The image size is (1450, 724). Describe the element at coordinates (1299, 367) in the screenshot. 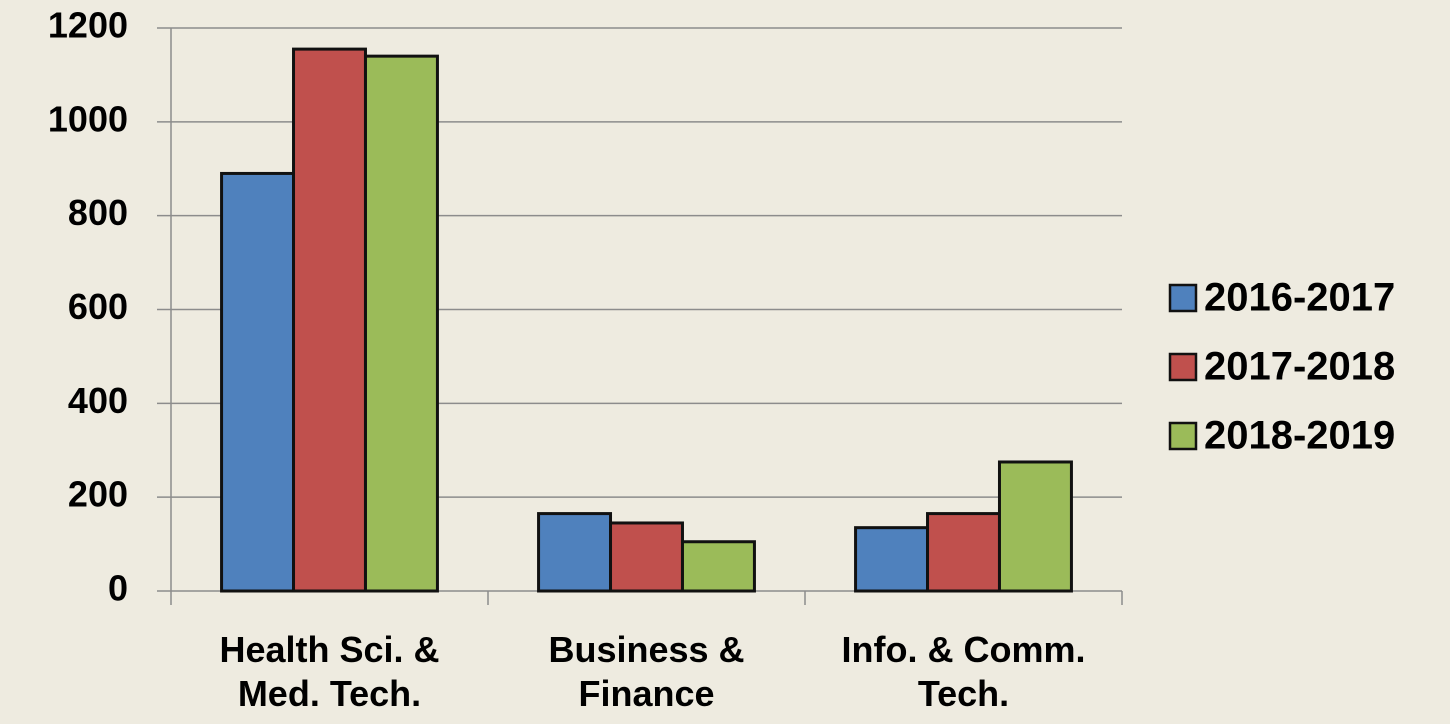

I see `legend-label: 2017-2018` at that location.